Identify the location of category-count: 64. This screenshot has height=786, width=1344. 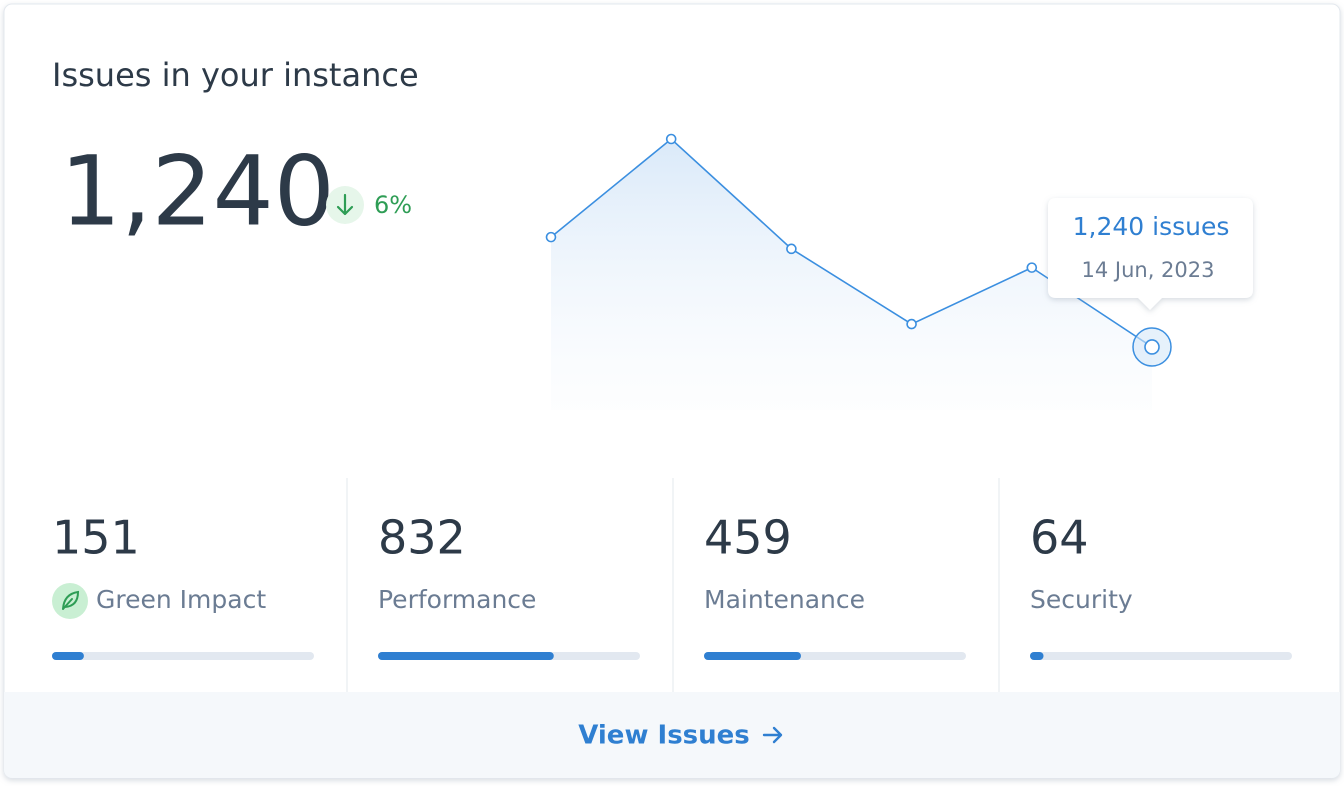
(1059, 538).